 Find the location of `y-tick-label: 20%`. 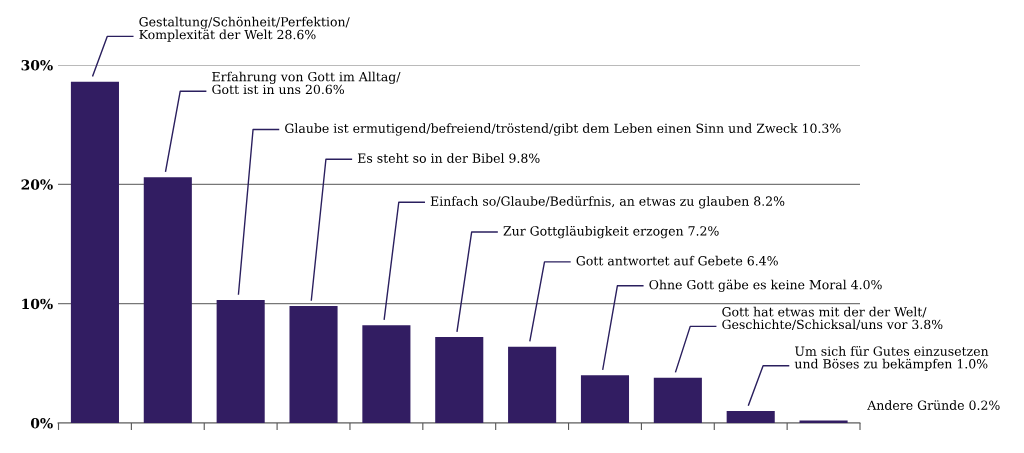

y-tick-label: 20% is located at coordinates (37, 184).